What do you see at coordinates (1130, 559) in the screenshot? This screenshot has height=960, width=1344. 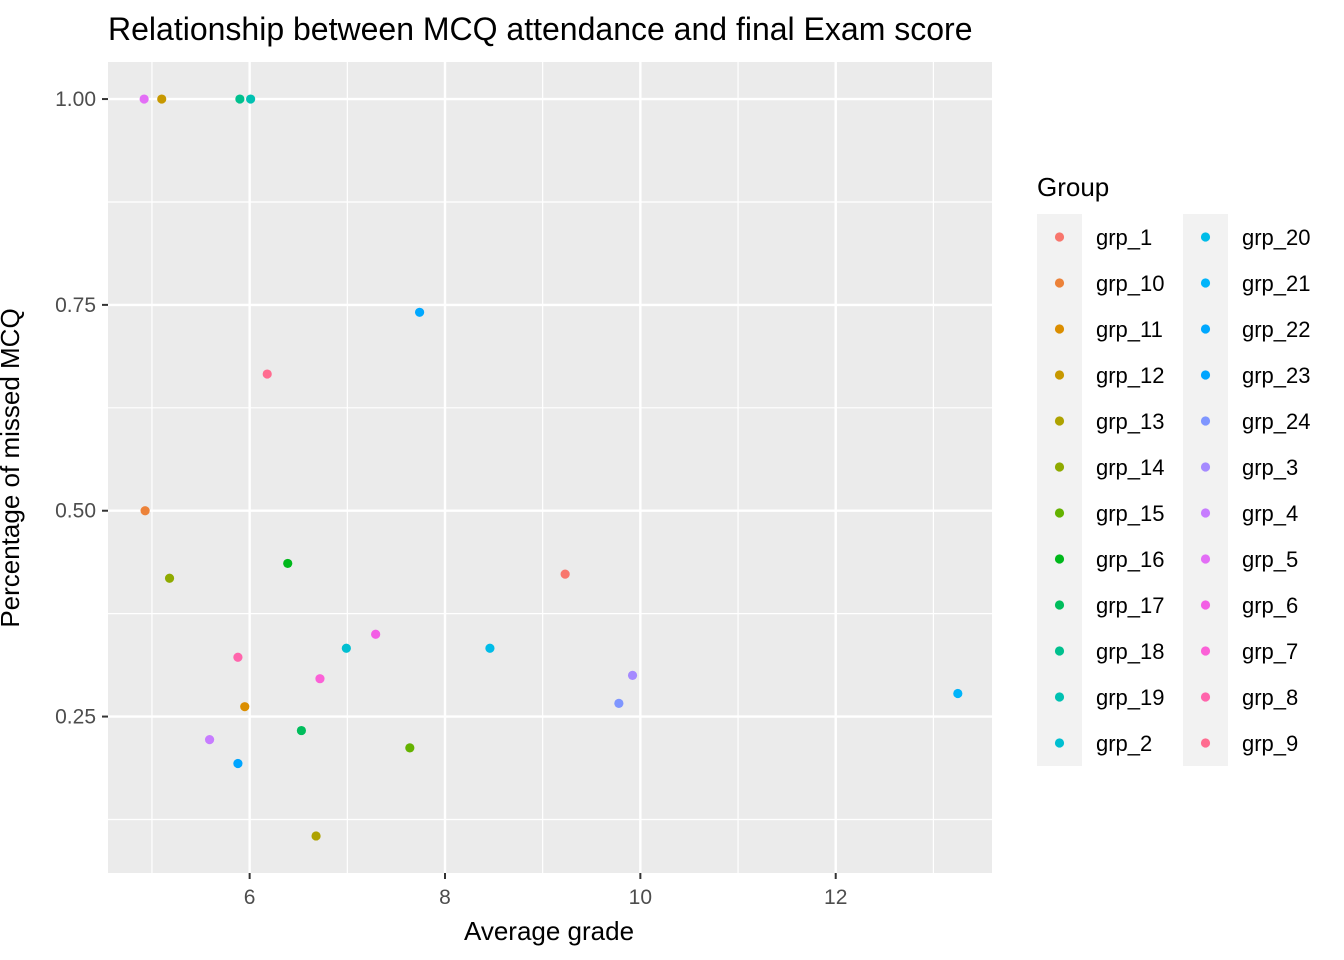 I see `legend-label-grp-16: grp_16` at bounding box center [1130, 559].